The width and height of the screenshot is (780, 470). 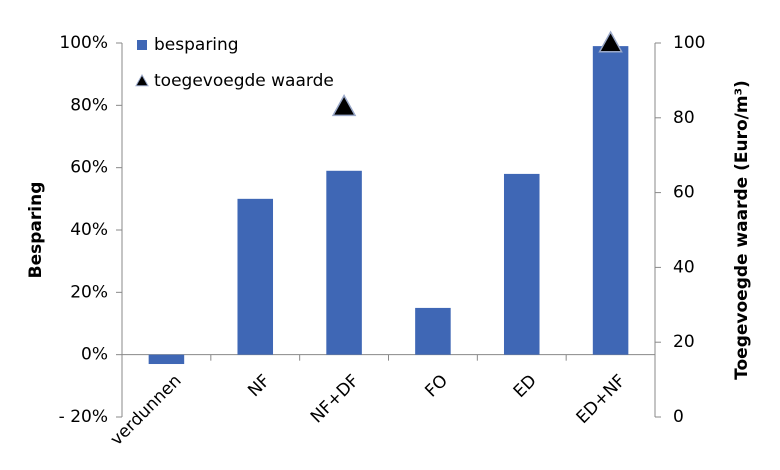 What do you see at coordinates (436, 386) in the screenshot?
I see `x-tick-label: FO` at bounding box center [436, 386].